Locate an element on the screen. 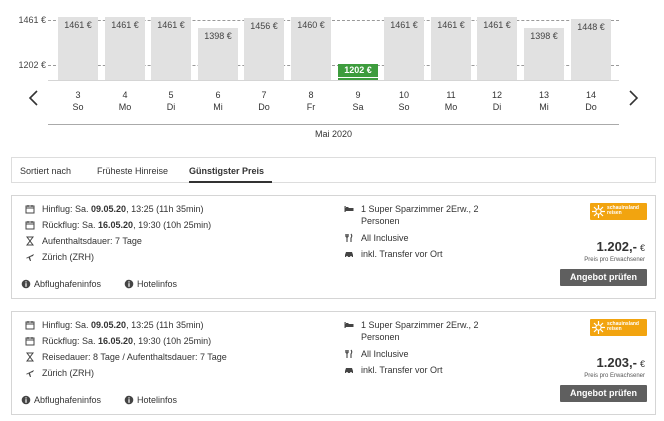 This screenshot has width=664, height=421. logo-text: schauinsland is located at coordinates (623, 208).